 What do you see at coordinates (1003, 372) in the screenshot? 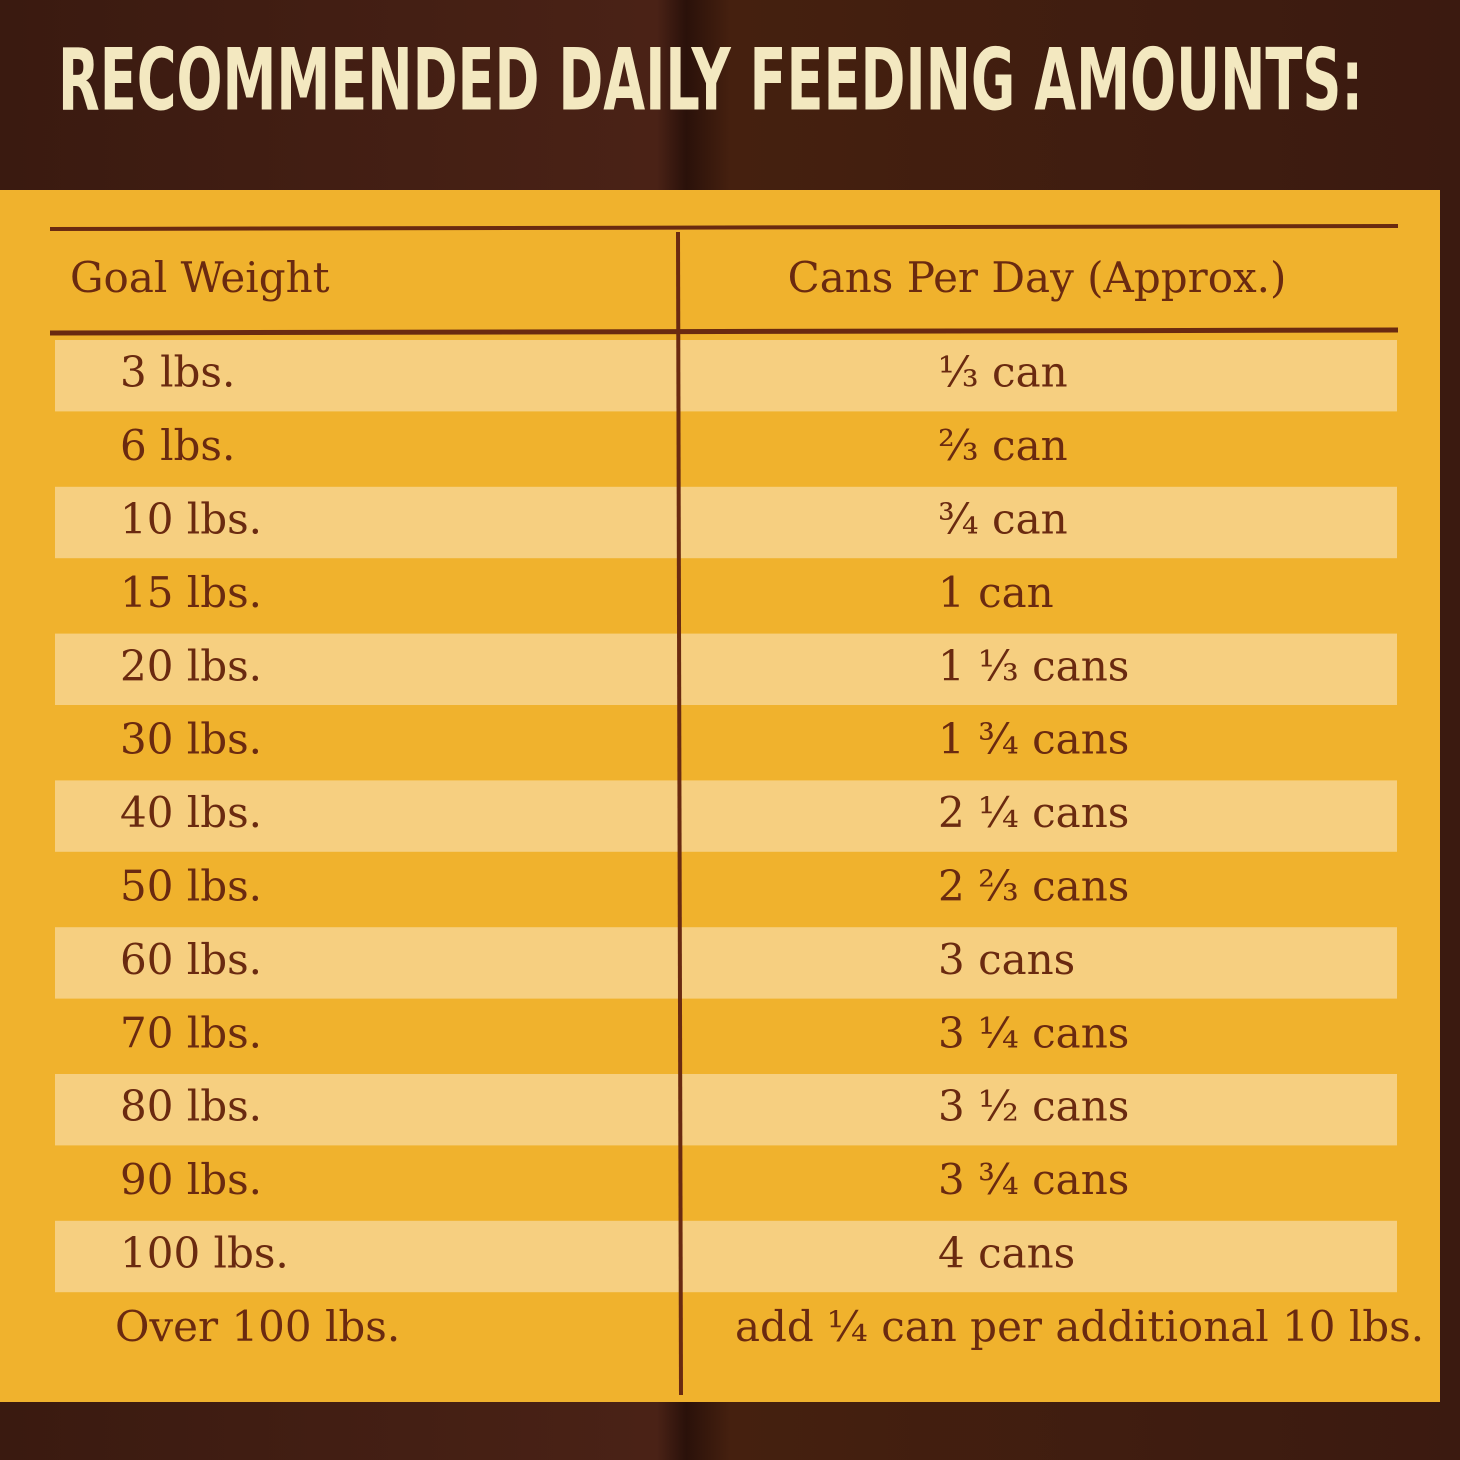
I see `amount-cell: ⅓ can` at bounding box center [1003, 372].